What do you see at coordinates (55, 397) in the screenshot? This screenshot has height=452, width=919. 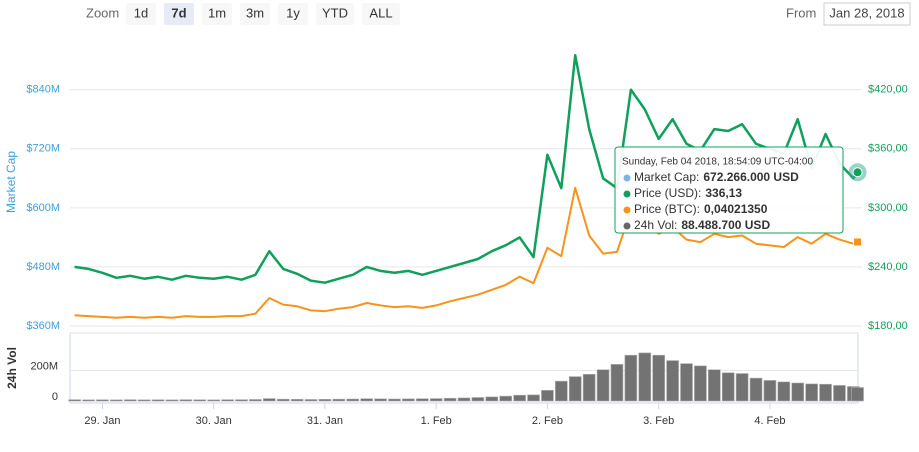 I see `y-tick-label: 0` at bounding box center [55, 397].